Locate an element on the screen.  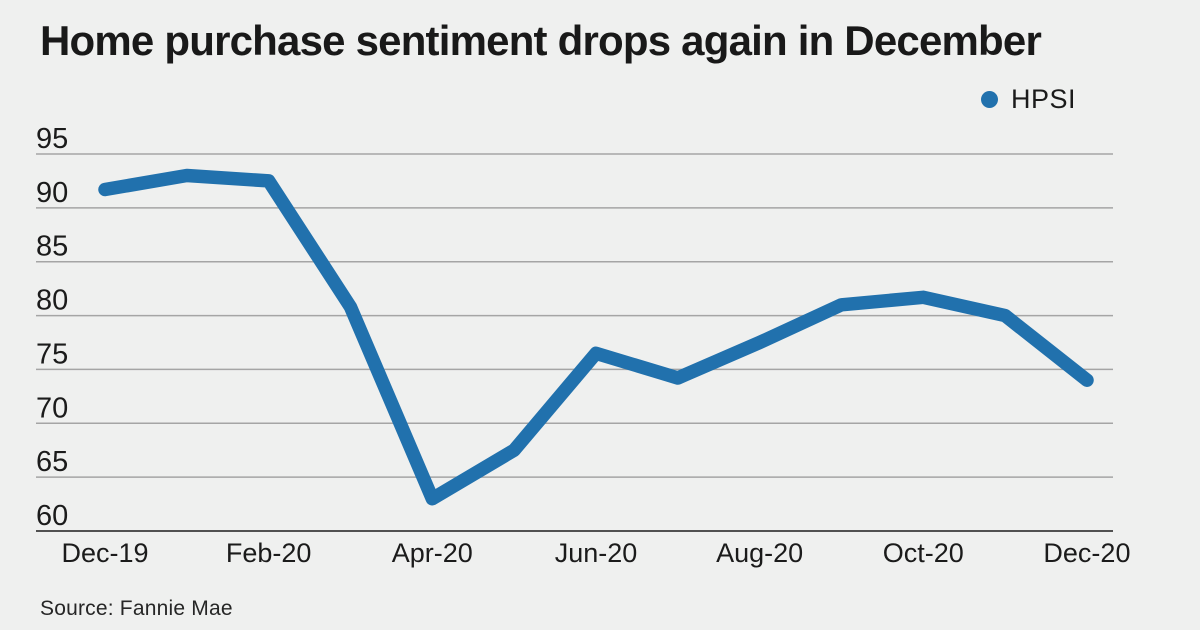
y-tick-label: 60 is located at coordinates (52, 516).